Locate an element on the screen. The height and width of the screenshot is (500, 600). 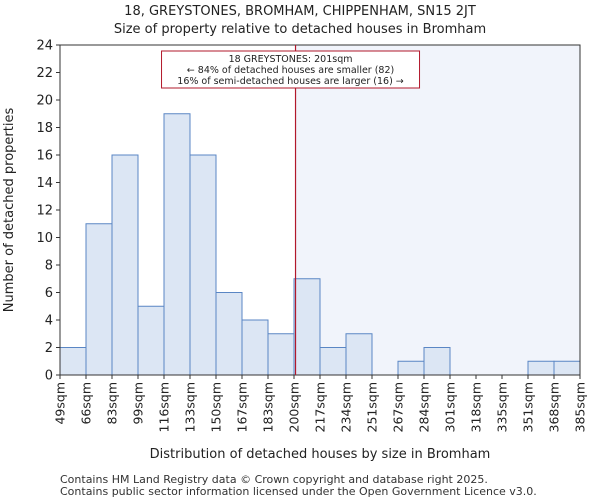
bar-116sqm is located at coordinates (177, 244).